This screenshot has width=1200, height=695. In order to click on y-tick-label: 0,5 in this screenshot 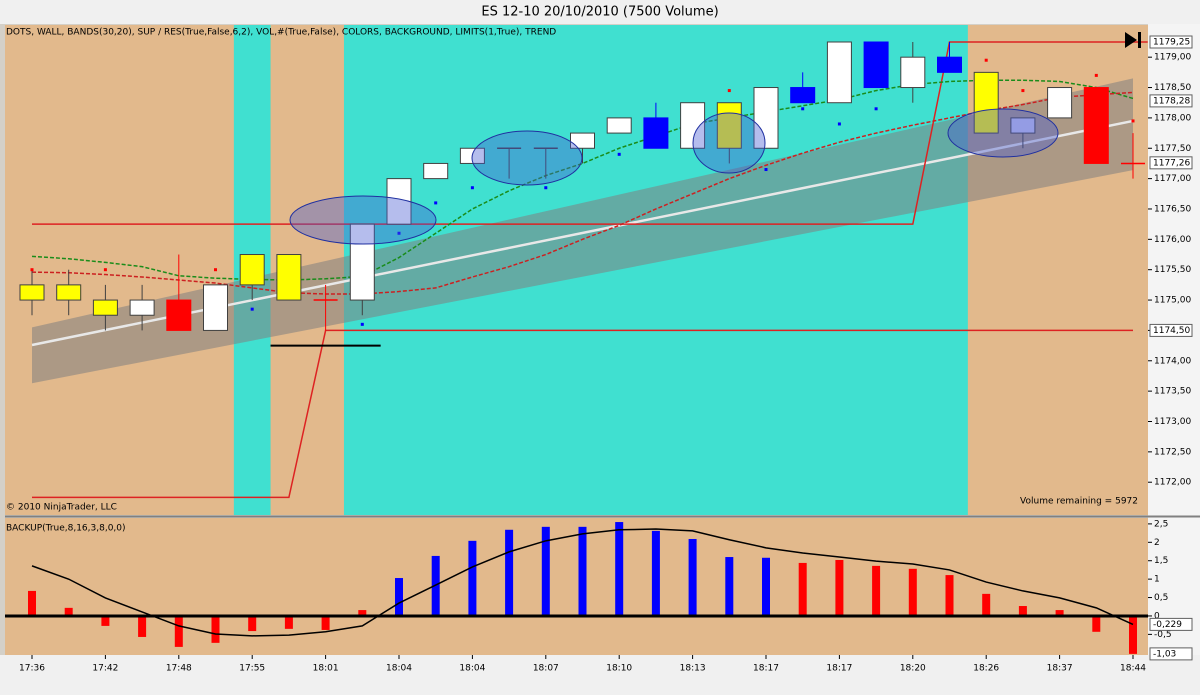, I will do `click(1161, 598)`.